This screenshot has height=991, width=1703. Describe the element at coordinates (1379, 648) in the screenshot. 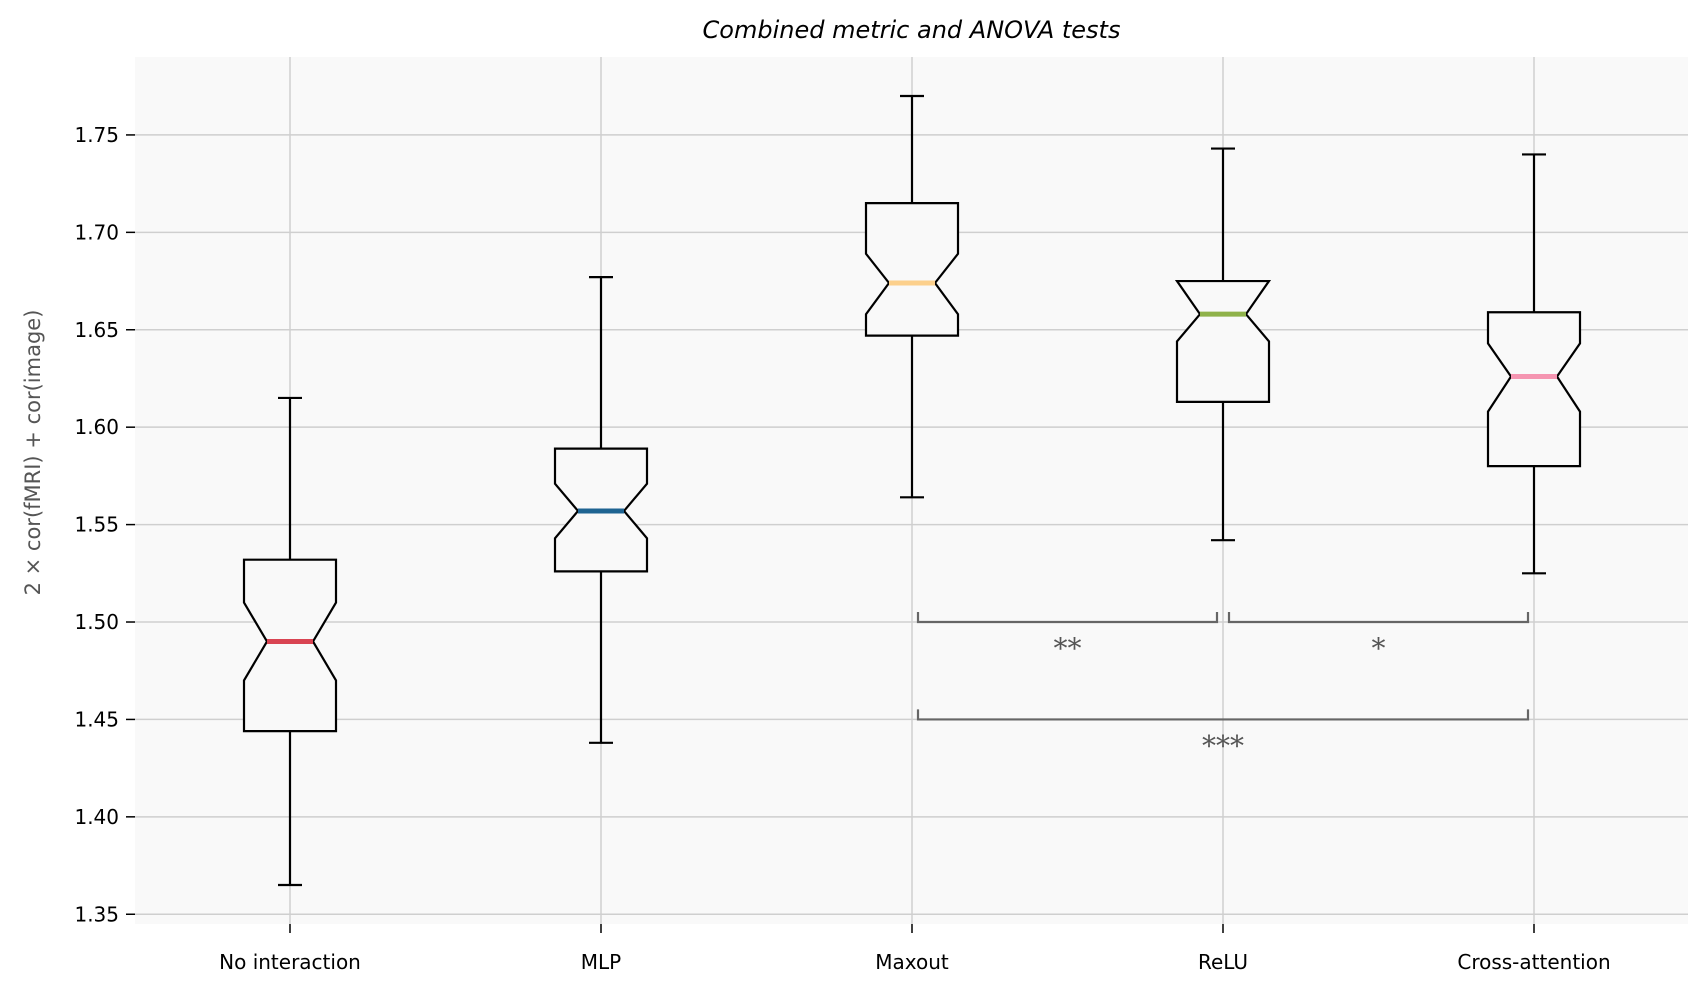

I see `significance-label: *` at that location.